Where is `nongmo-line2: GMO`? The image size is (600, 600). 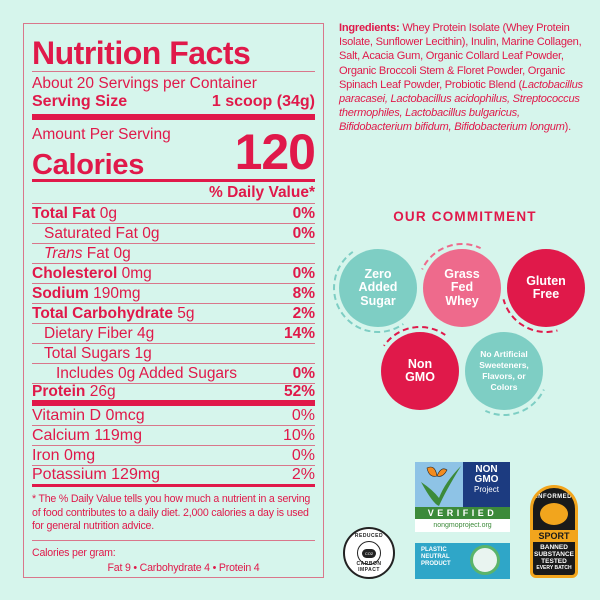
nongmo-line2: GMO is located at coordinates (486, 479).